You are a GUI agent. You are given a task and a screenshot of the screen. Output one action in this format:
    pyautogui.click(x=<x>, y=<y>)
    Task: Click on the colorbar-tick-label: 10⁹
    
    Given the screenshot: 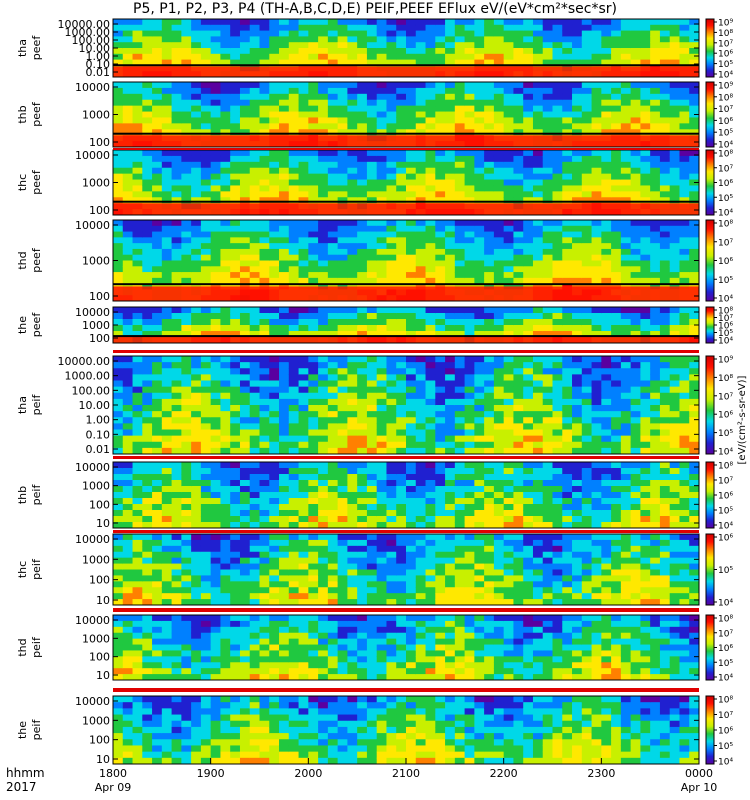 What is the action you would take?
    pyautogui.click(x=725, y=87)
    